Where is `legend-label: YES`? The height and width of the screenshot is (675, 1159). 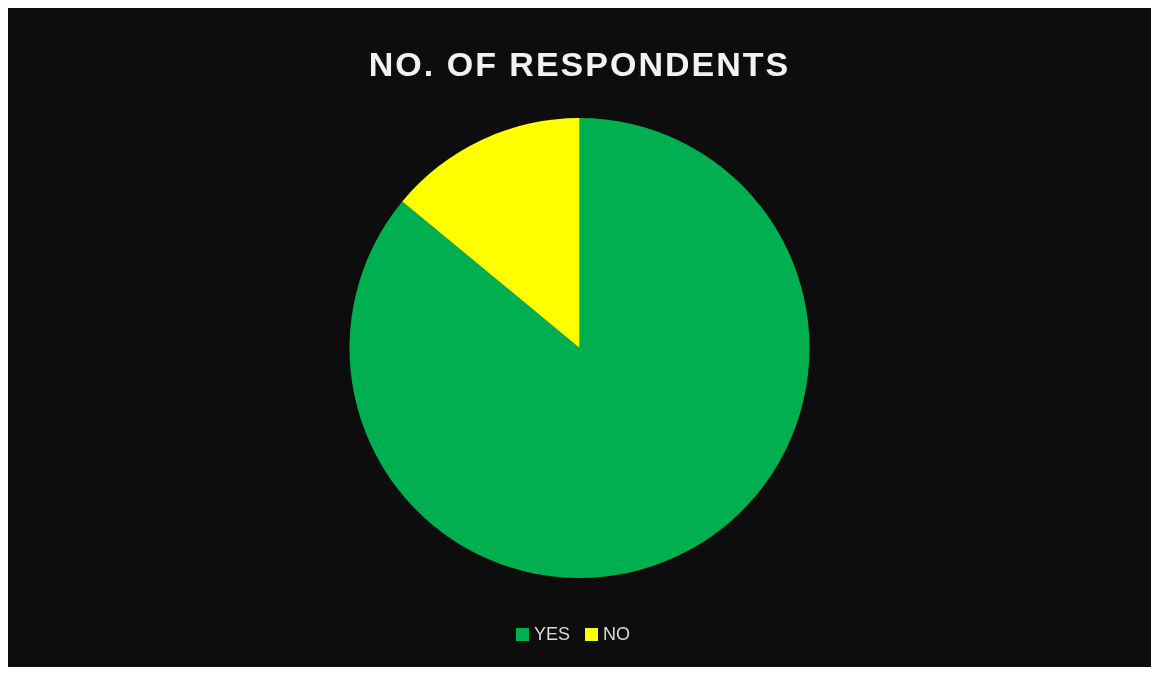
legend-label: YES is located at coordinates (552, 634).